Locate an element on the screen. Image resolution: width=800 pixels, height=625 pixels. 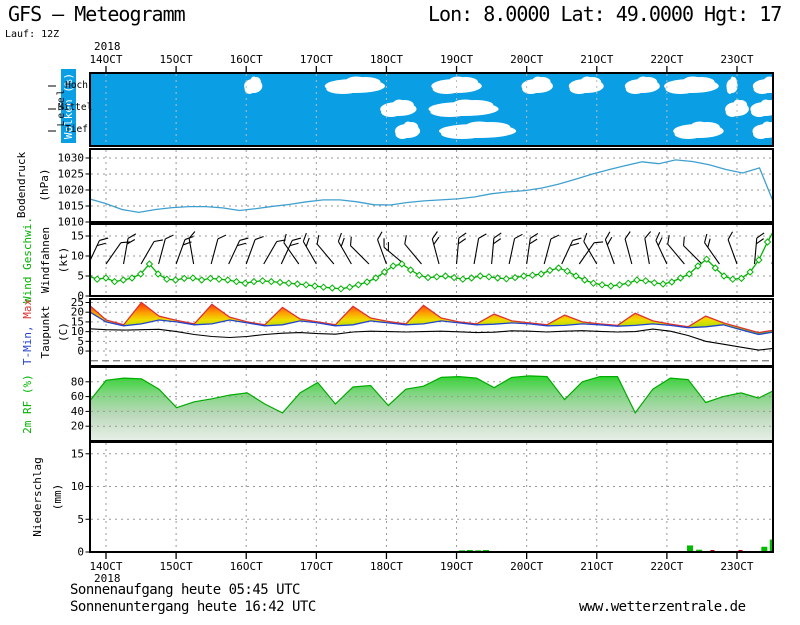
location-coordinates: Lon: 8.0000 Lat: 49.0000 Hgt: 17 is located at coordinates (605, 14).